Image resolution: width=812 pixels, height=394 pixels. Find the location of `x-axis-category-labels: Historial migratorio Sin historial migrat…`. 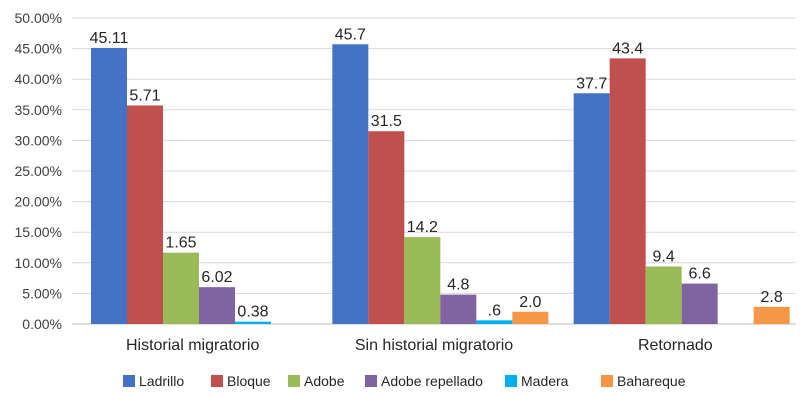

x-axis-category-labels: Historial migratorio Sin historial migrat… is located at coordinates (419, 345).